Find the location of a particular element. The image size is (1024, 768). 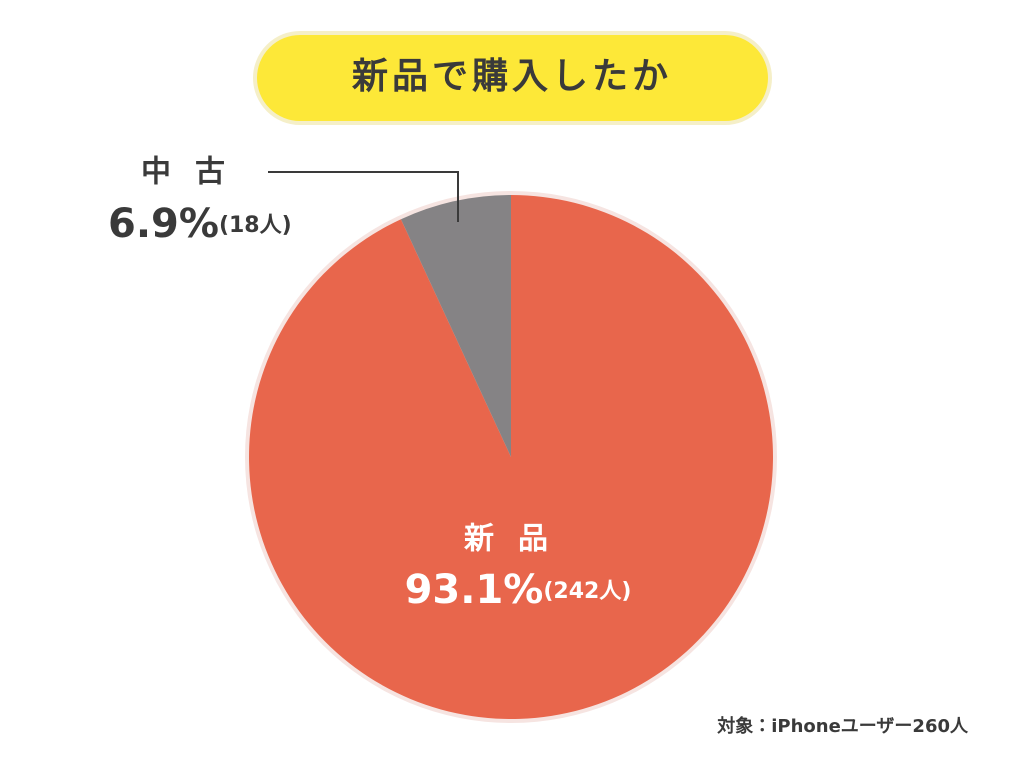

value-label: 6.9% is located at coordinates (163, 224).